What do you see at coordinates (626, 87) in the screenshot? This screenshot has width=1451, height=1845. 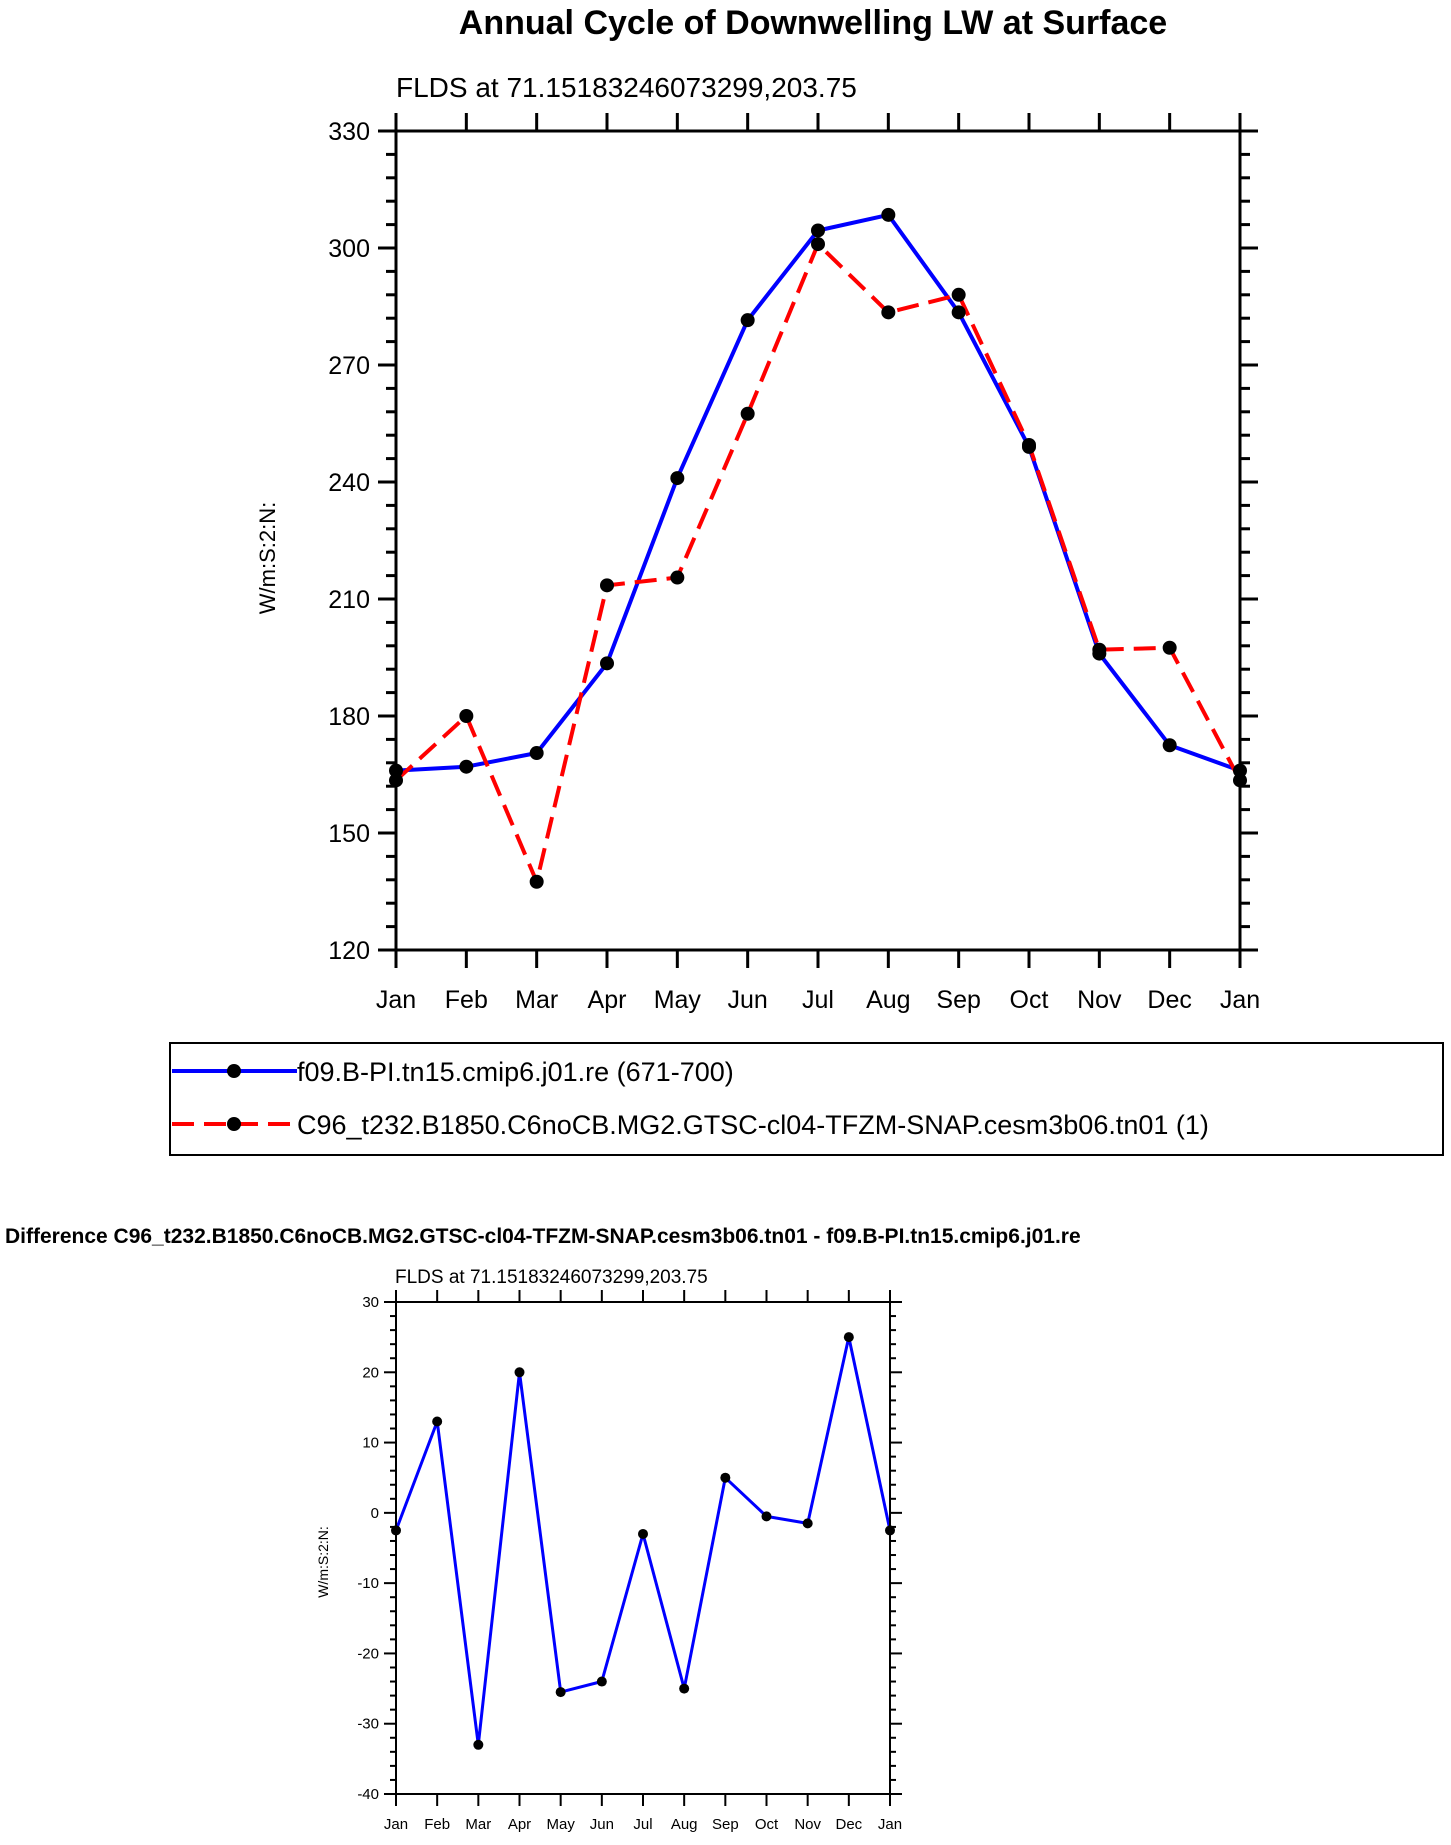 I see `main-chart-subtitle: FLDS at 71.15183246073299,203.75` at bounding box center [626, 87].